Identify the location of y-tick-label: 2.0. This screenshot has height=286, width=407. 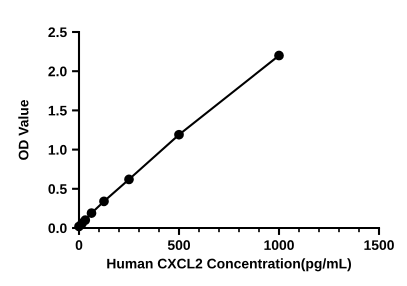
(57, 71).